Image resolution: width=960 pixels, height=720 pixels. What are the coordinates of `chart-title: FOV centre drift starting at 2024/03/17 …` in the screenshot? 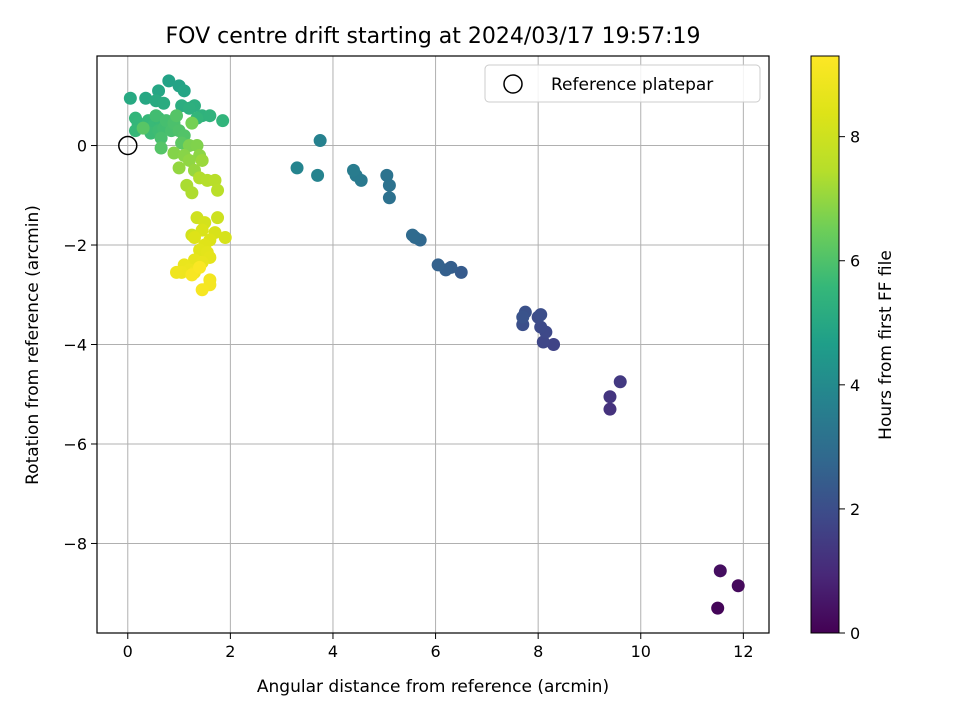 It's located at (433, 36).